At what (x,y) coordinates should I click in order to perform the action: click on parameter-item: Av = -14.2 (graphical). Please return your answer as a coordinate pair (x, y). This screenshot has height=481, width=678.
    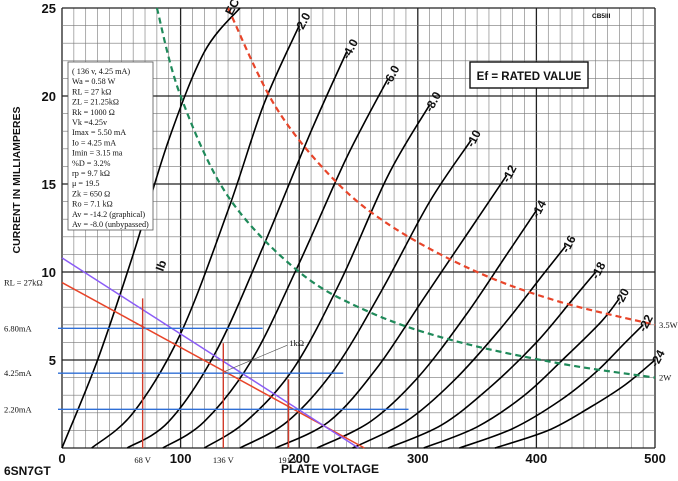
    Looking at the image, I should click on (108, 214).